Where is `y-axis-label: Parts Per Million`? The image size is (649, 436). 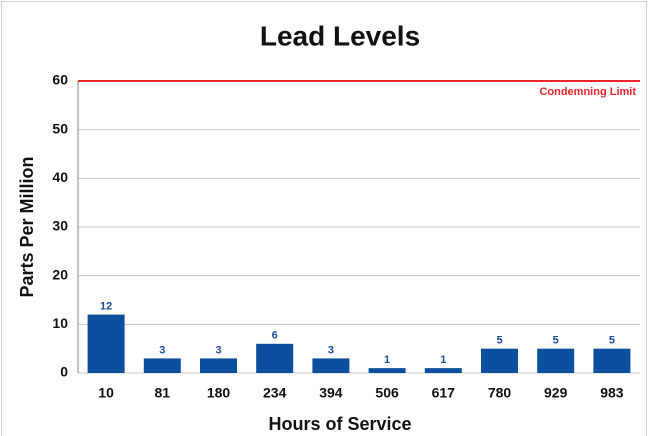 y-axis-label: Parts Per Million is located at coordinates (27, 226).